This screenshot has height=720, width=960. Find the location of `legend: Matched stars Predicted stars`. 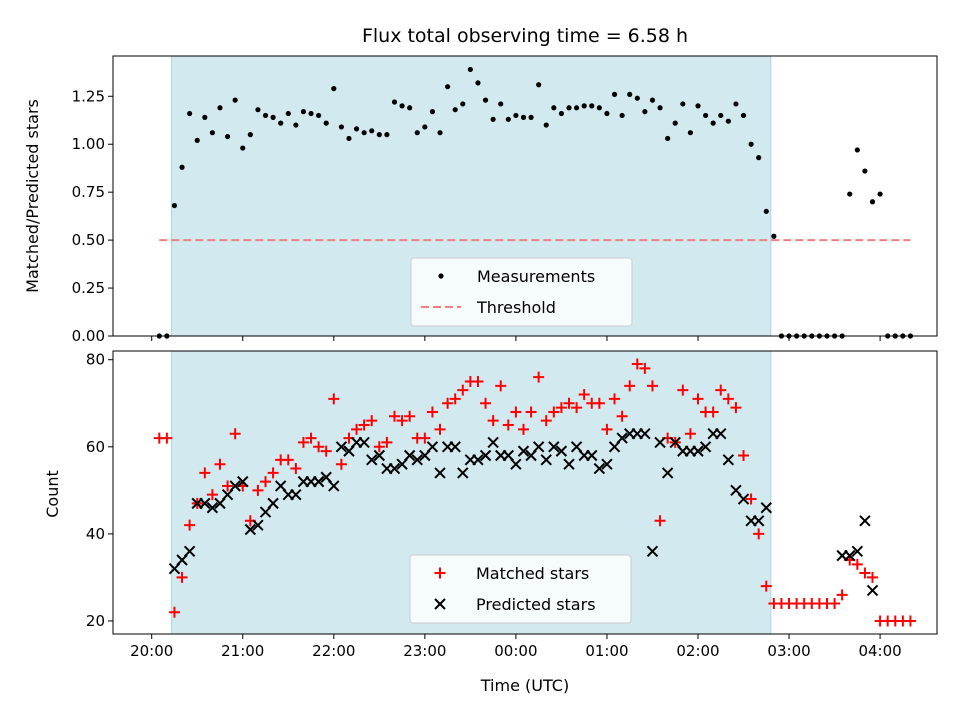

legend: Matched stars Predicted stars is located at coordinates (520, 589).